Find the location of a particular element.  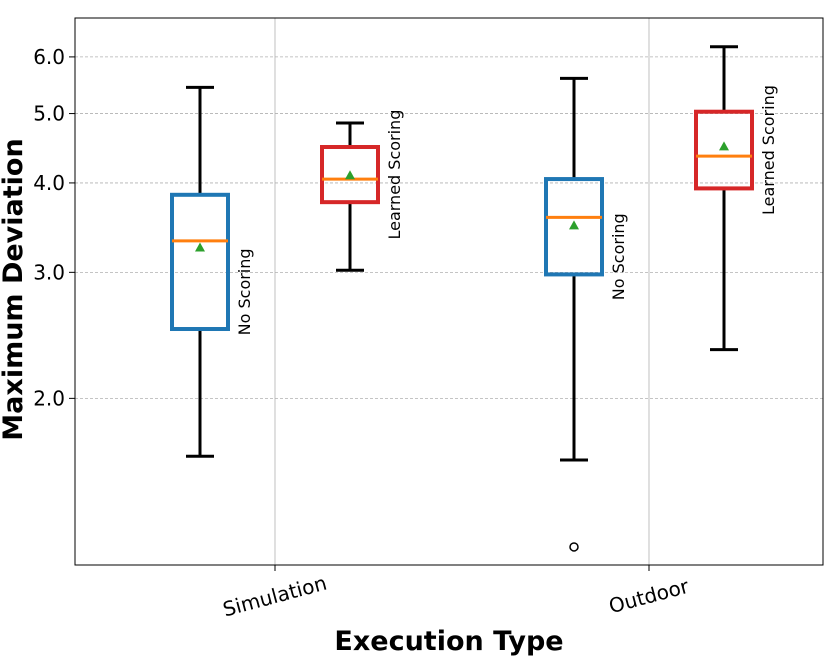

x-tick-label: Simulation is located at coordinates (274, 596).